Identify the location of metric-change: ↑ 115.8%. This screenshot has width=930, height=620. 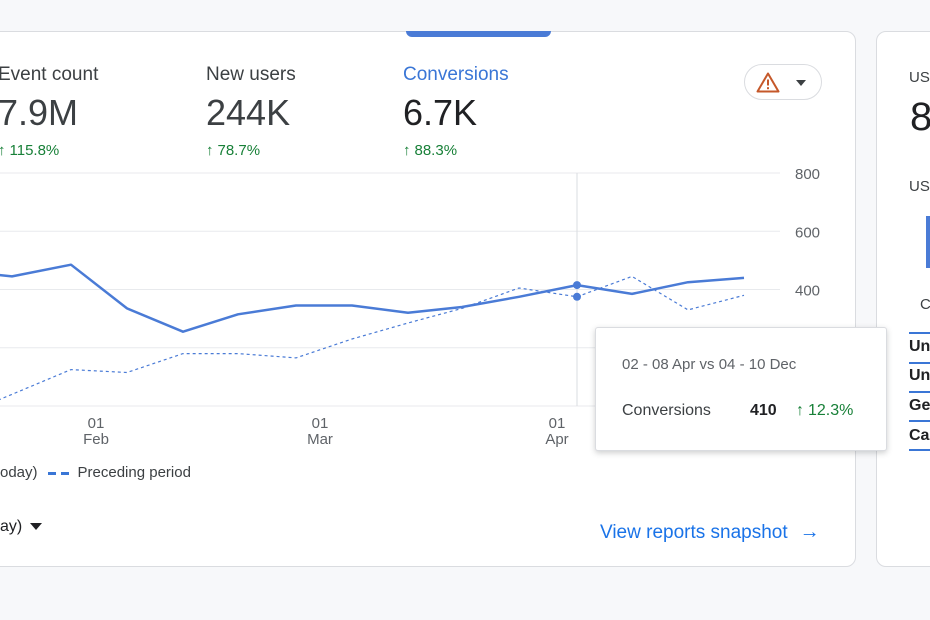
(30, 150).